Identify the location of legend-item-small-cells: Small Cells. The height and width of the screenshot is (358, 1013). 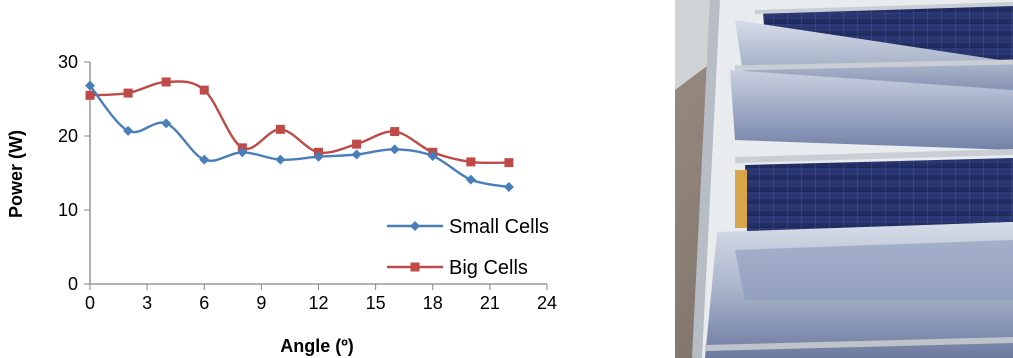
(468, 227).